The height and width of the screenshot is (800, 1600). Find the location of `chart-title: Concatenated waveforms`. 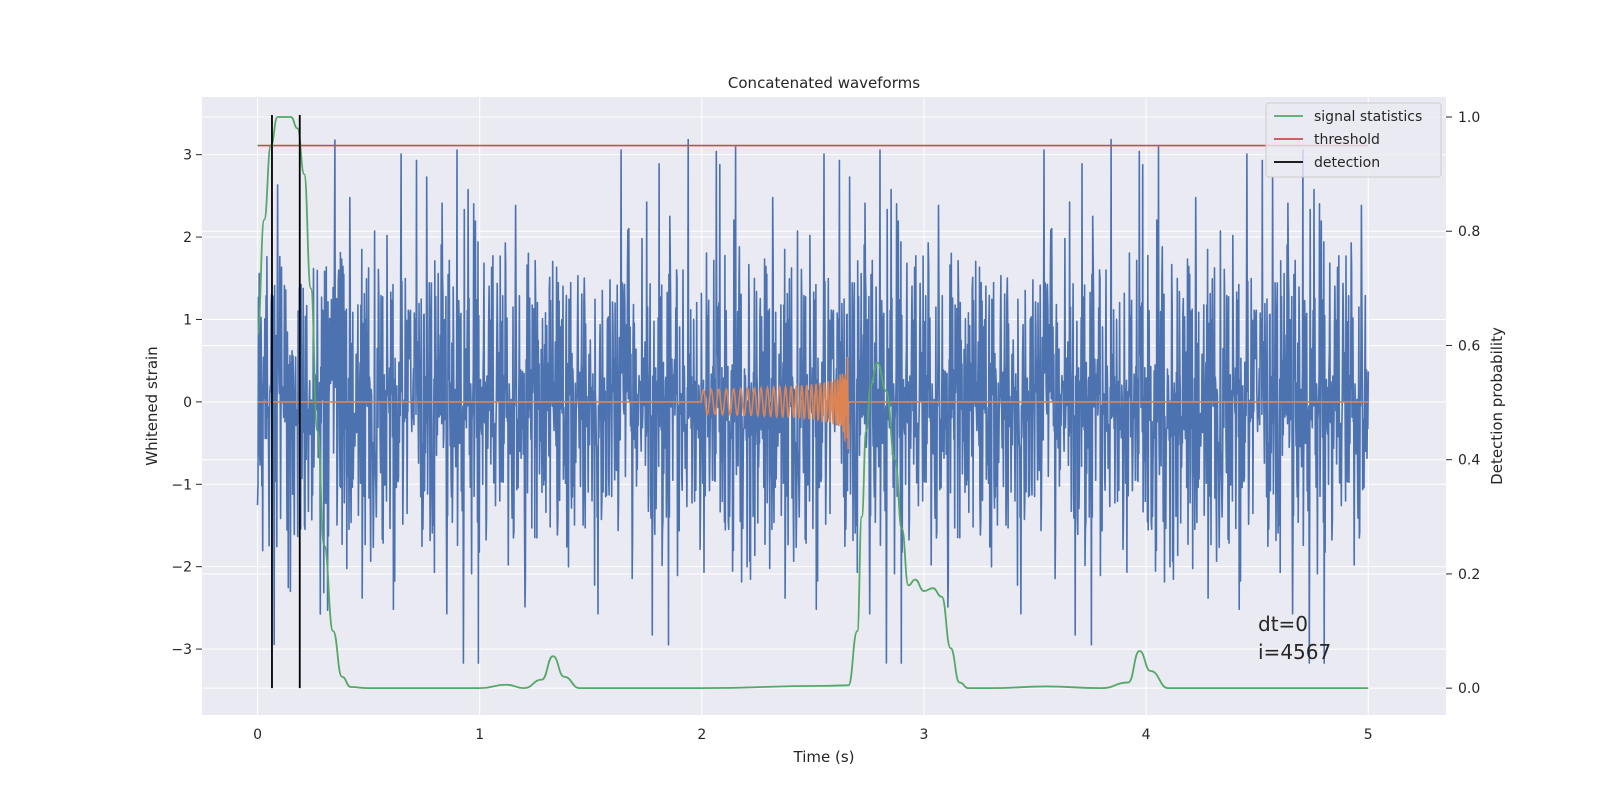

chart-title: Concatenated waveforms is located at coordinates (824, 83).